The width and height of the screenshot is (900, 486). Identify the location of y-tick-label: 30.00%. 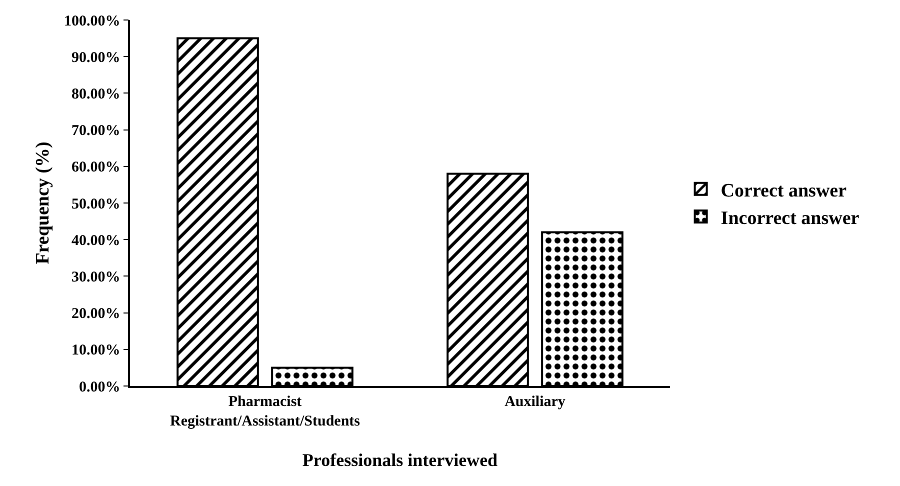
(96, 277).